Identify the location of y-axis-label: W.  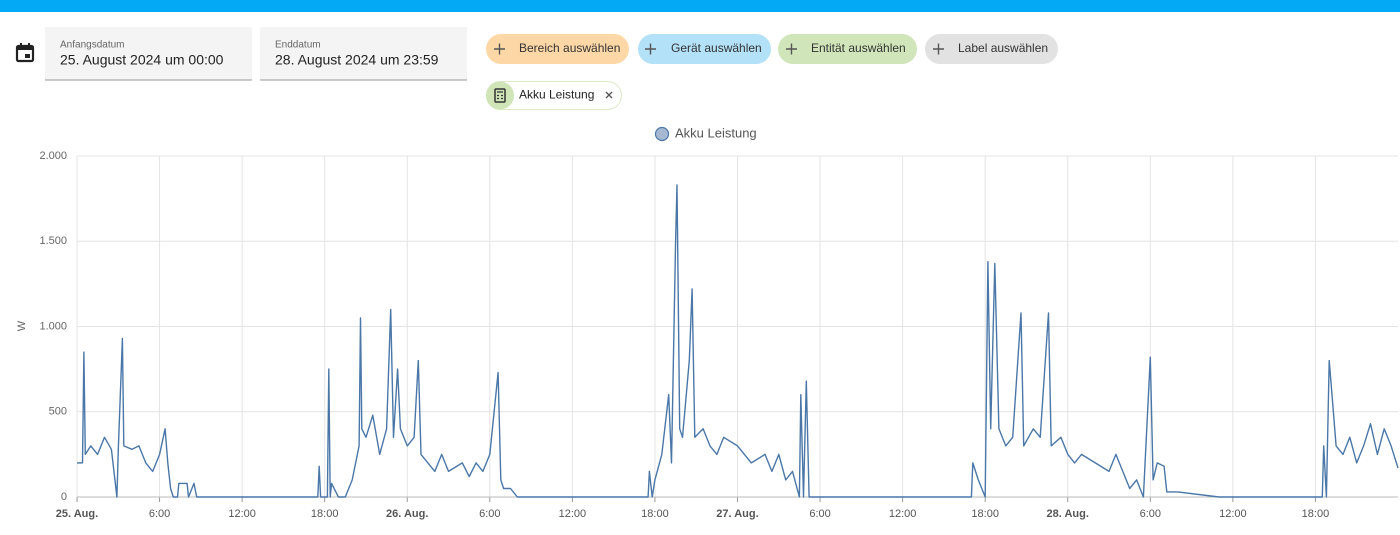
(22, 325).